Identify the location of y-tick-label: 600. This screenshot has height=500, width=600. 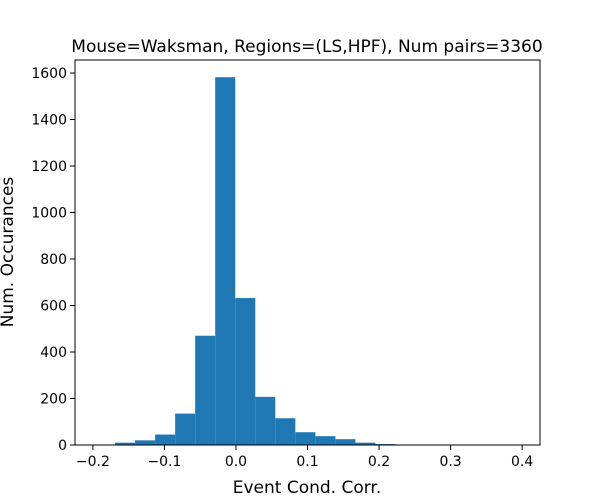
(53, 307).